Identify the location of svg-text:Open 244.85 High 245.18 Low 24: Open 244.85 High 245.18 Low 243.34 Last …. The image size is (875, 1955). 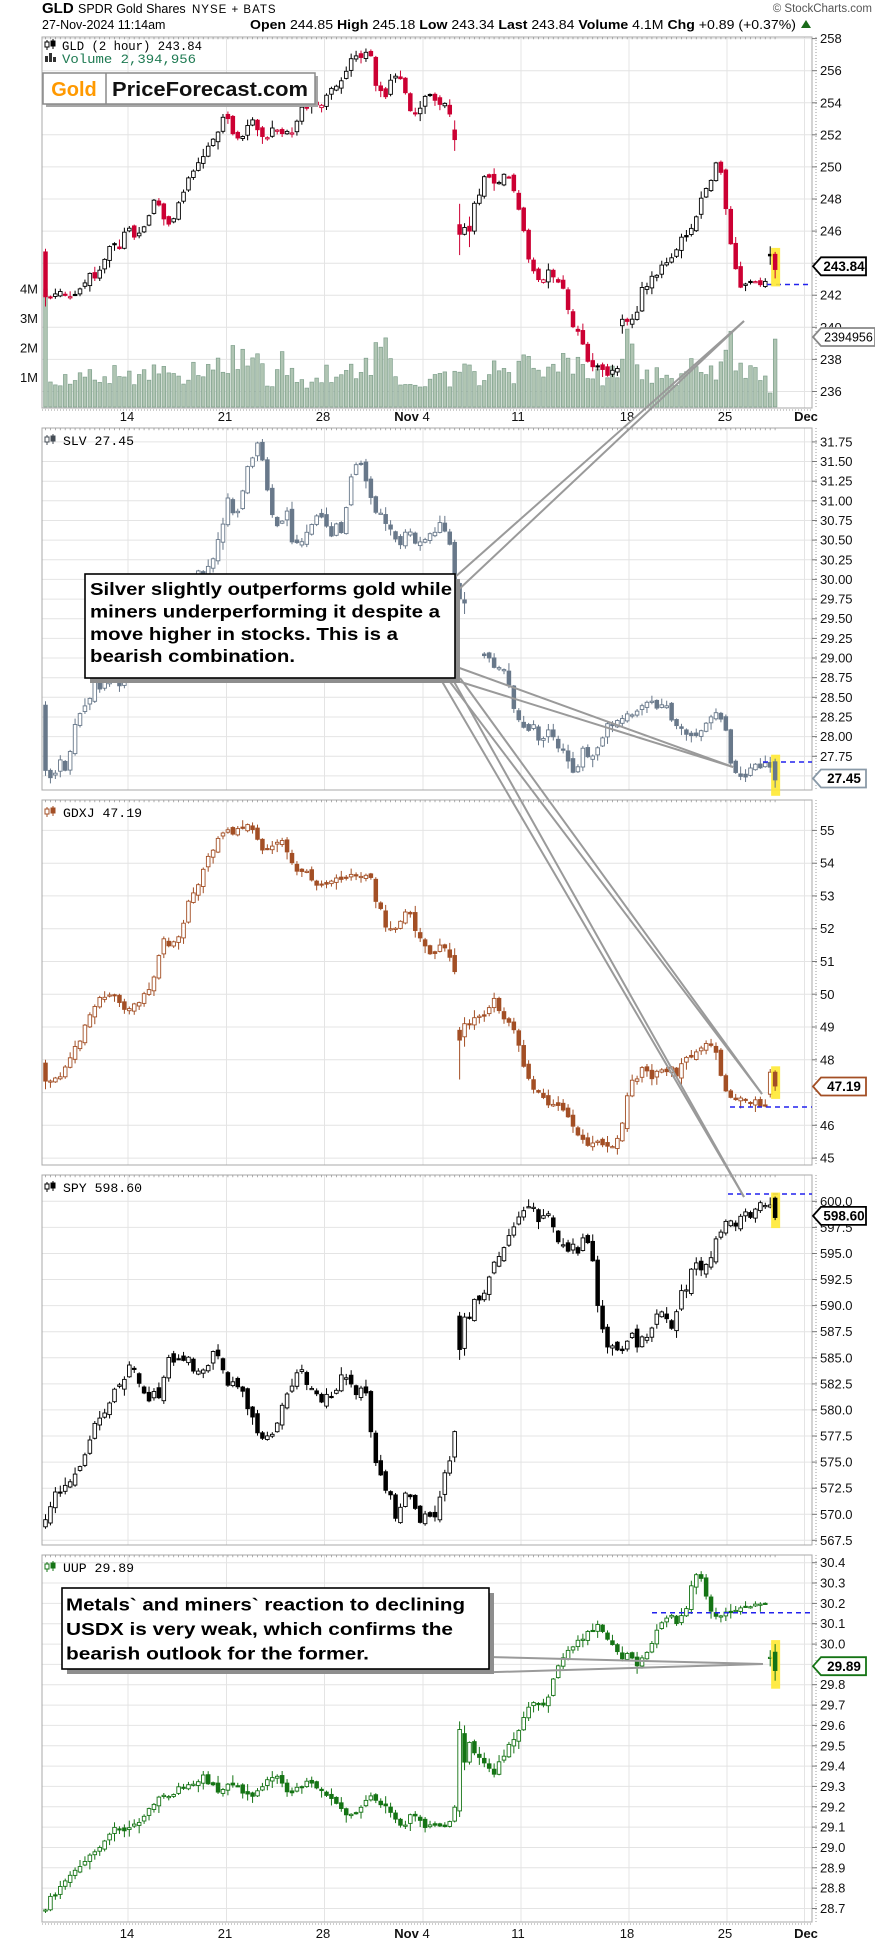
(523, 25).